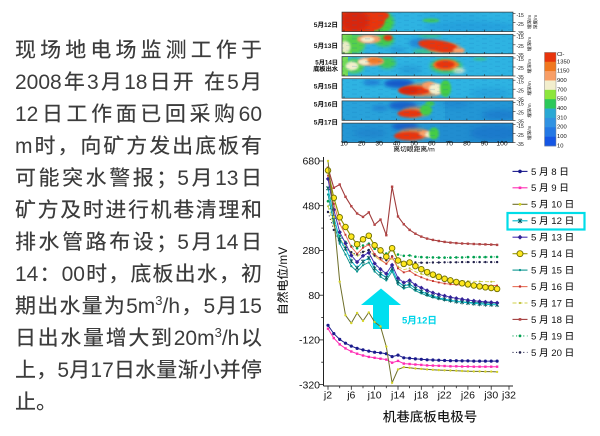 Image resolution: width=600 pixels, height=436 pixels. Describe the element at coordinates (430, 417) in the screenshot. I see `svg-text: 机巷底板电极号` at that location.